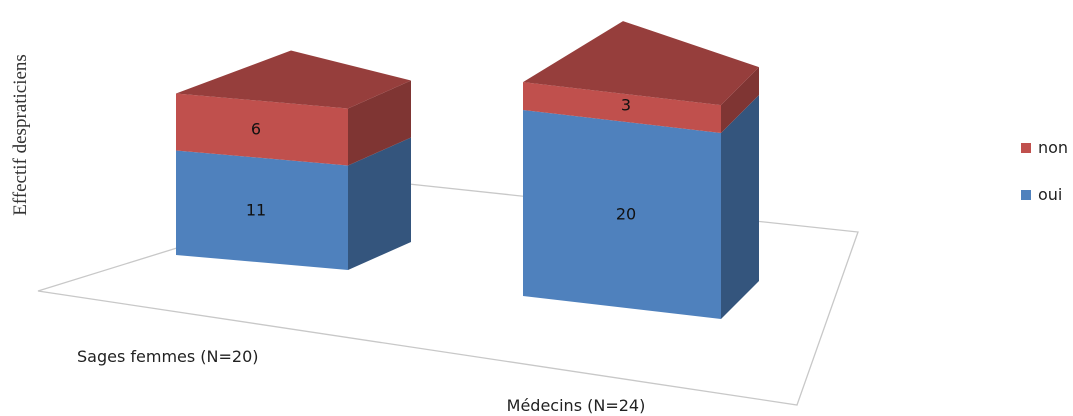 The height and width of the screenshot is (416, 1073). Describe the element at coordinates (1053, 147) in the screenshot. I see `legend-label: non` at that location.